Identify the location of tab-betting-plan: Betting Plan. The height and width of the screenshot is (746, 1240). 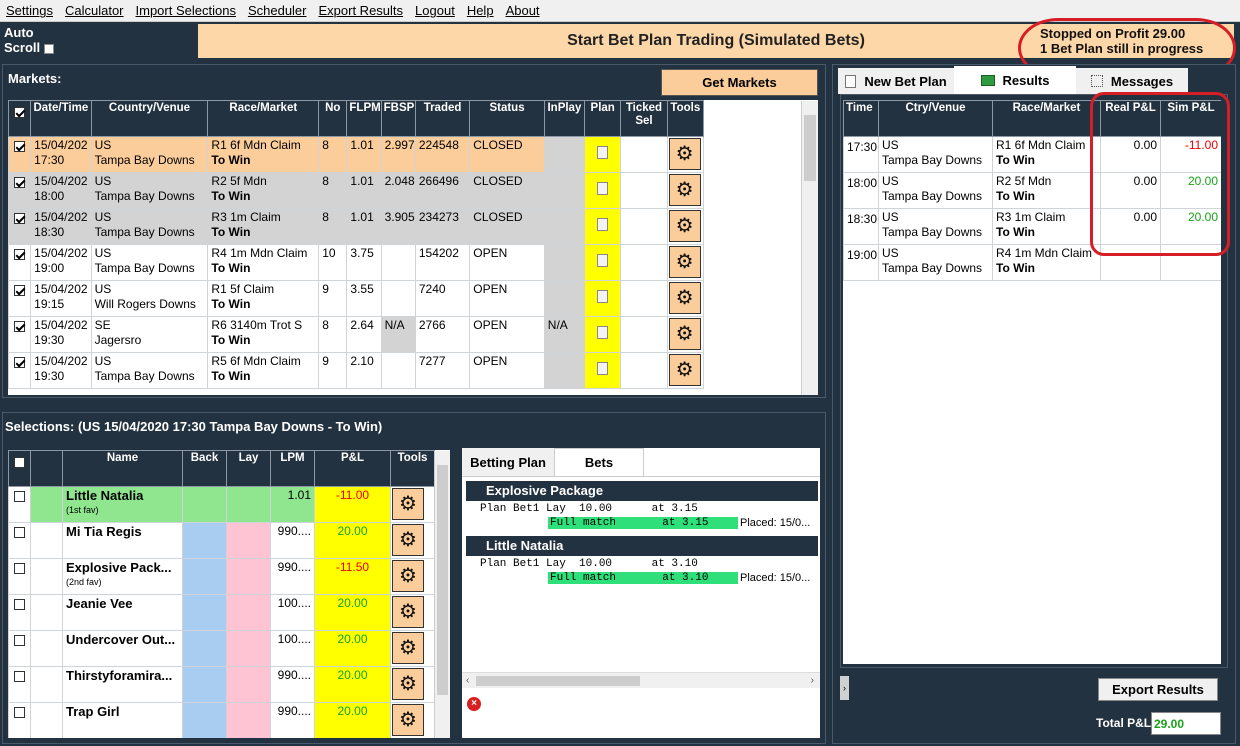
(508, 462).